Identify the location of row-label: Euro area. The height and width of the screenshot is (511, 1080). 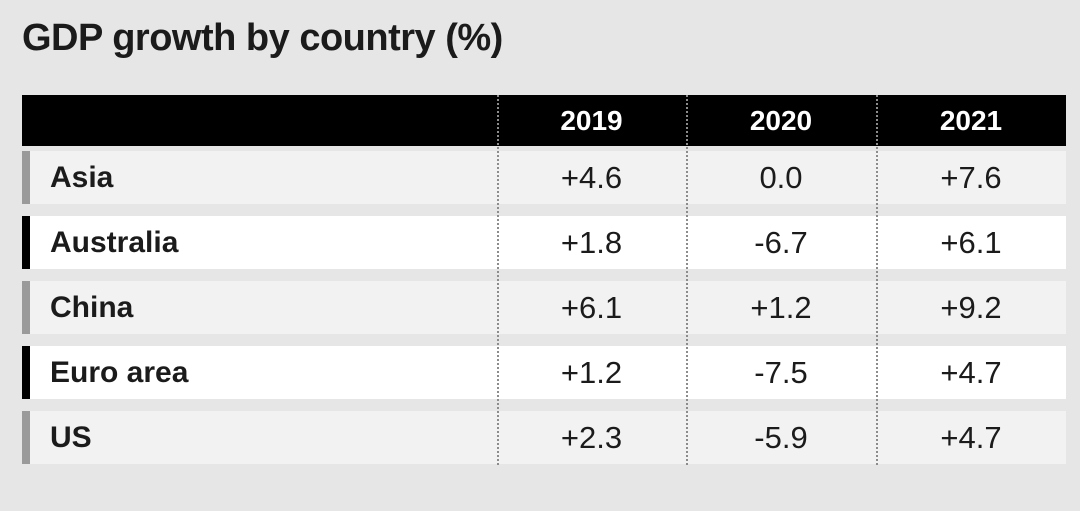
(119, 372).